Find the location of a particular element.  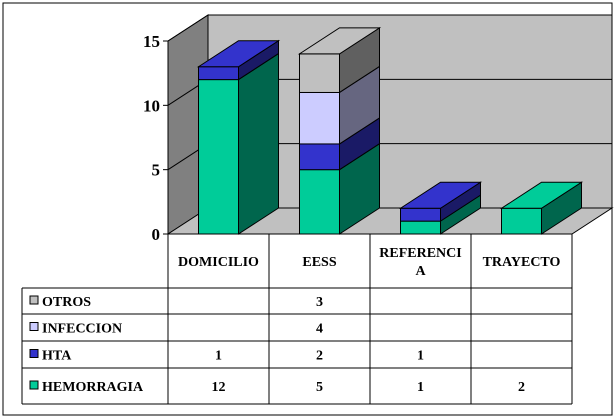

category-label-line: REFERENCI is located at coordinates (420, 253).